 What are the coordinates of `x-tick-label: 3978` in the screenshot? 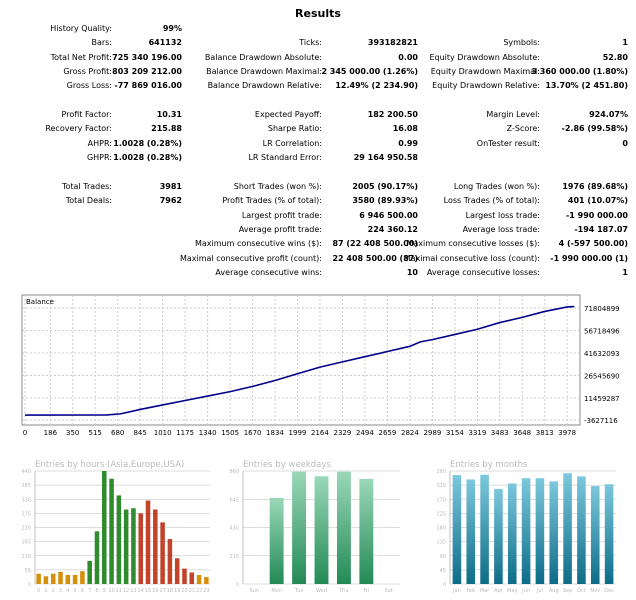 It's located at (567, 433).